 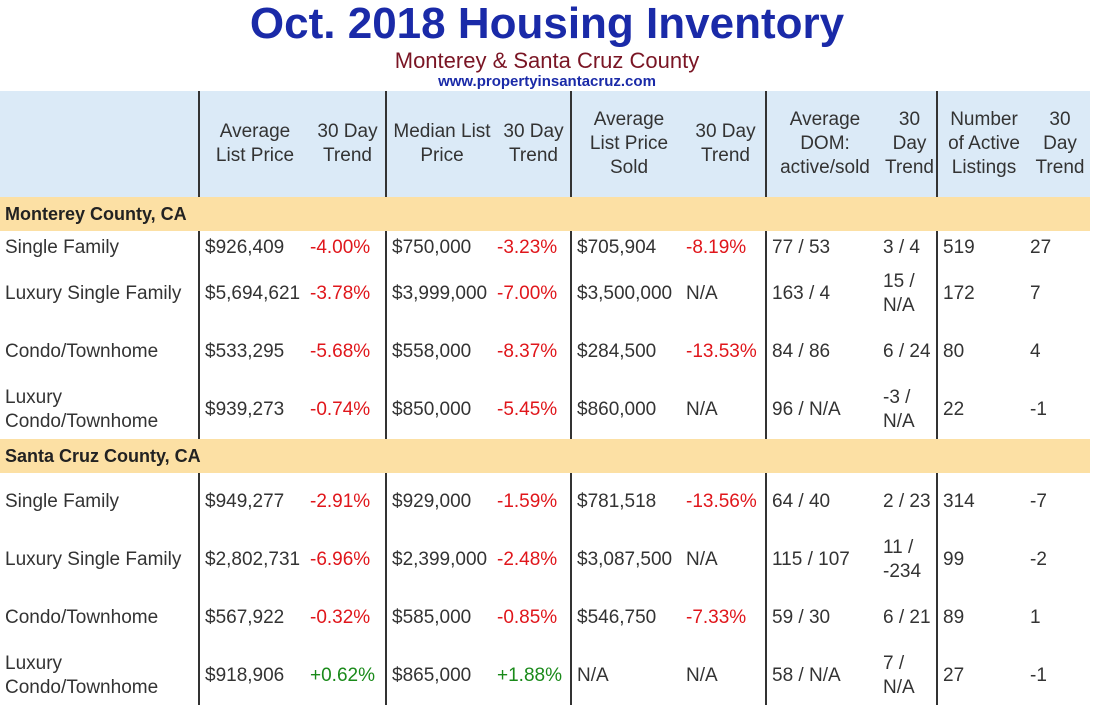 What do you see at coordinates (625, 618) in the screenshot?
I see `table-cell: $546,750` at bounding box center [625, 618].